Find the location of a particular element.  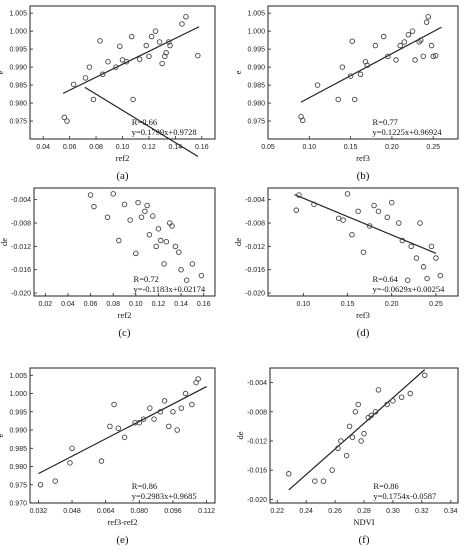

x-tick-label: 0.02 is located at coordinates (46, 304).